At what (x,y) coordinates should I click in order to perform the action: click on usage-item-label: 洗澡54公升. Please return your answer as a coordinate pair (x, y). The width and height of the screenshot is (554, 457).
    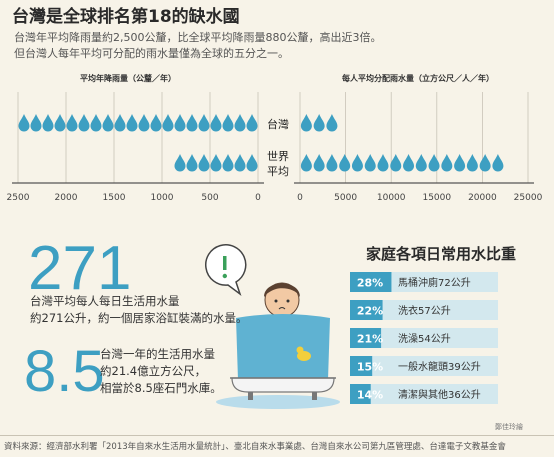
    Looking at the image, I should click on (424, 339).